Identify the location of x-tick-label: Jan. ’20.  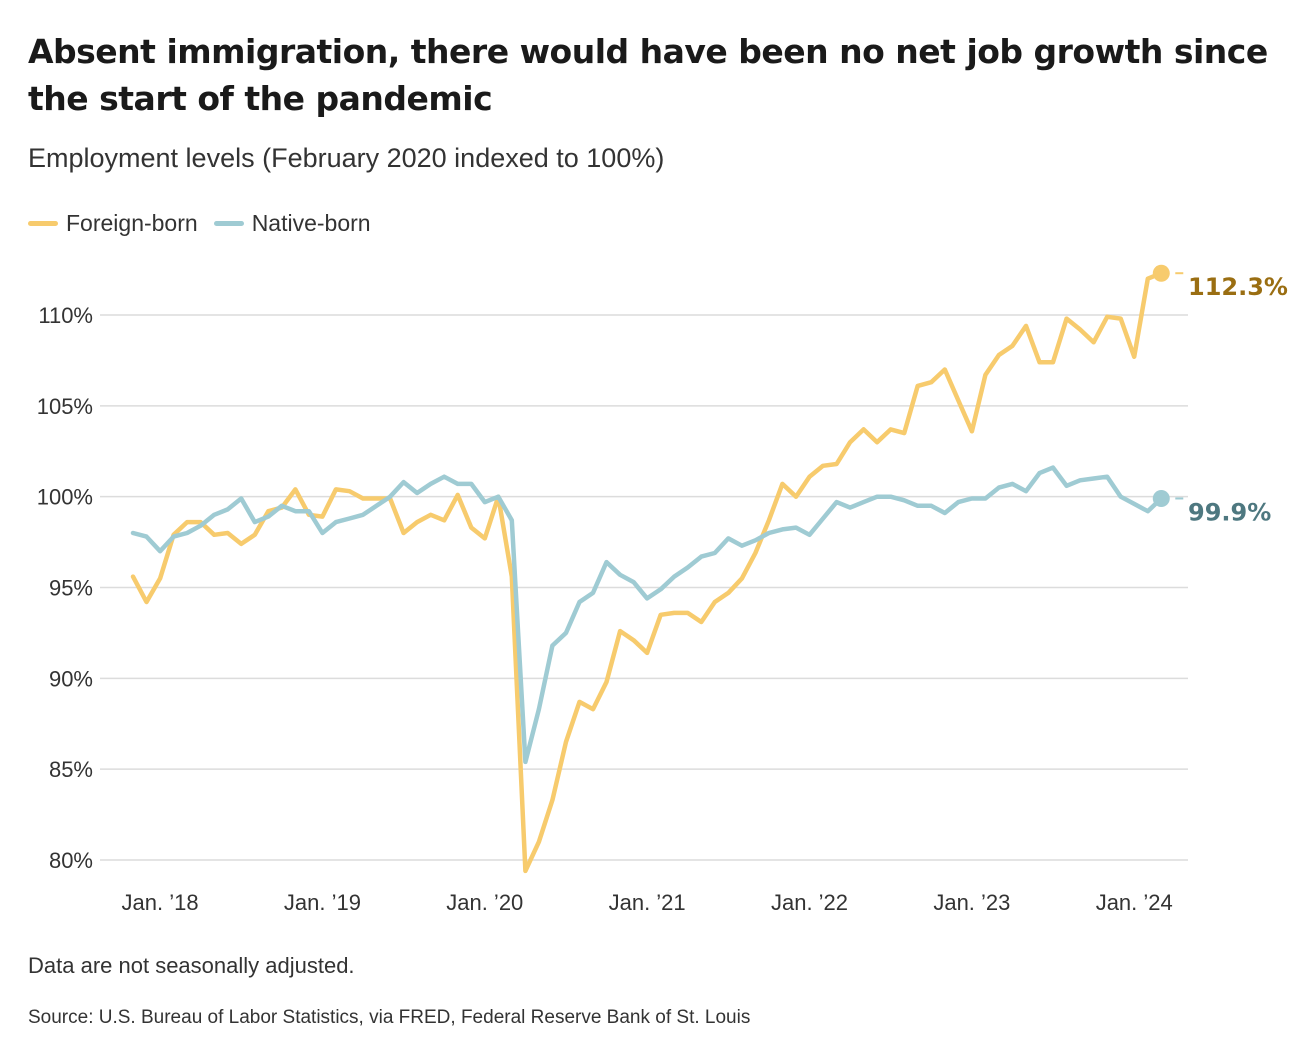
(484, 902).